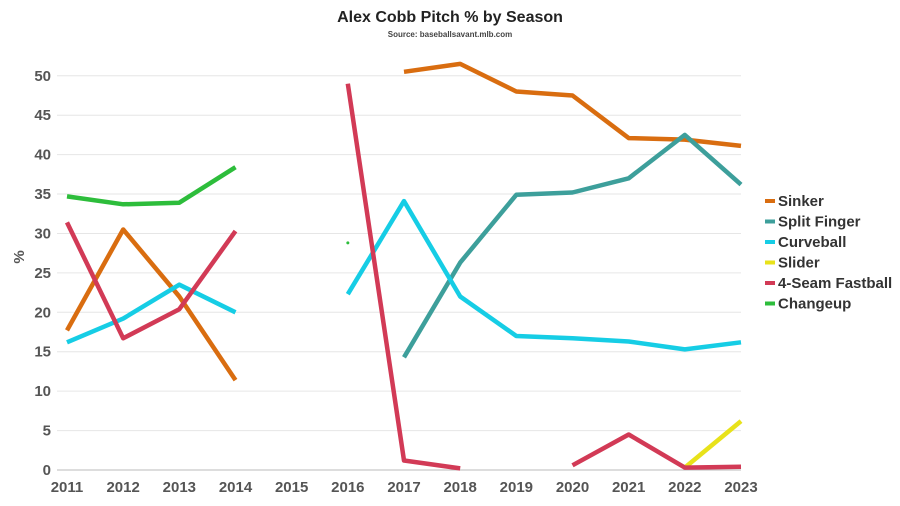 Image resolution: width=900 pixels, height=506 pixels. Describe the element at coordinates (179, 487) in the screenshot. I see `x-tick-label: 2013` at that location.